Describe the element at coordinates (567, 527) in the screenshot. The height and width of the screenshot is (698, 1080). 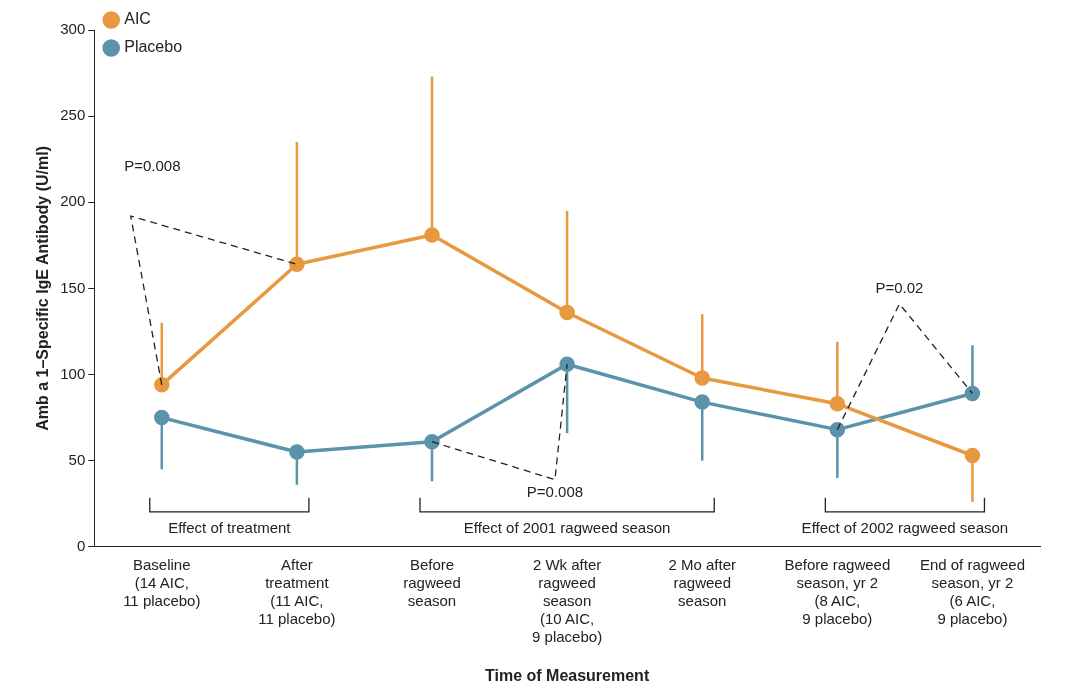
I see `annotation: Effect of 2001 ragweed season` at that location.